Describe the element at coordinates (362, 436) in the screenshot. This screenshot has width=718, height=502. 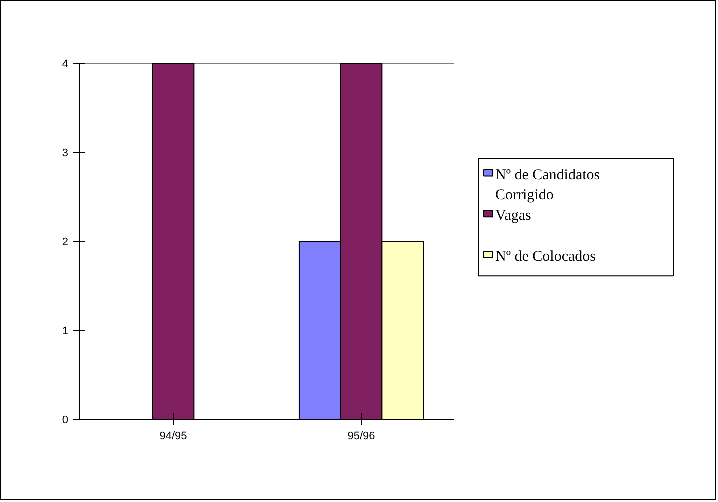
I see `x-tick-label: 95/96` at that location.